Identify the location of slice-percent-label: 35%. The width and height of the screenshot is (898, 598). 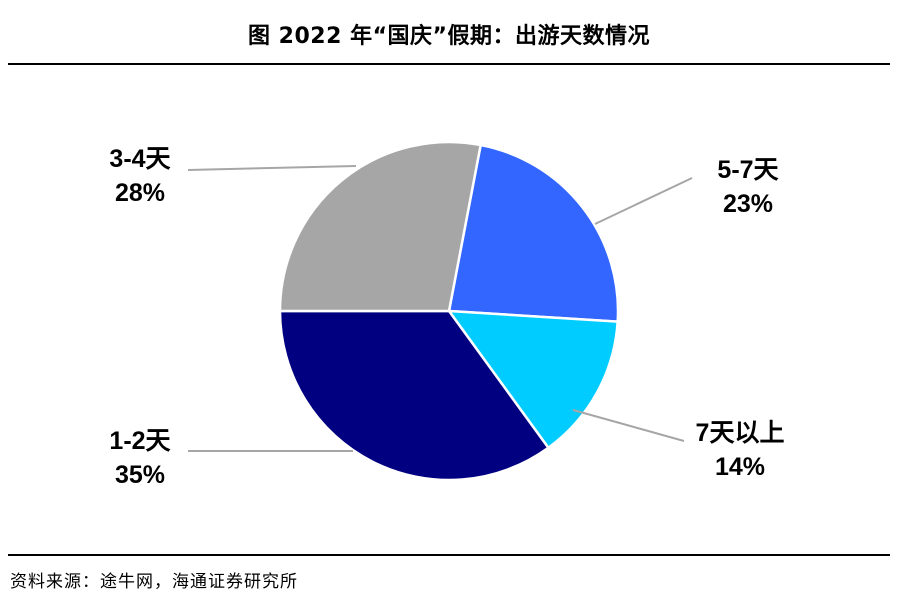
(140, 475).